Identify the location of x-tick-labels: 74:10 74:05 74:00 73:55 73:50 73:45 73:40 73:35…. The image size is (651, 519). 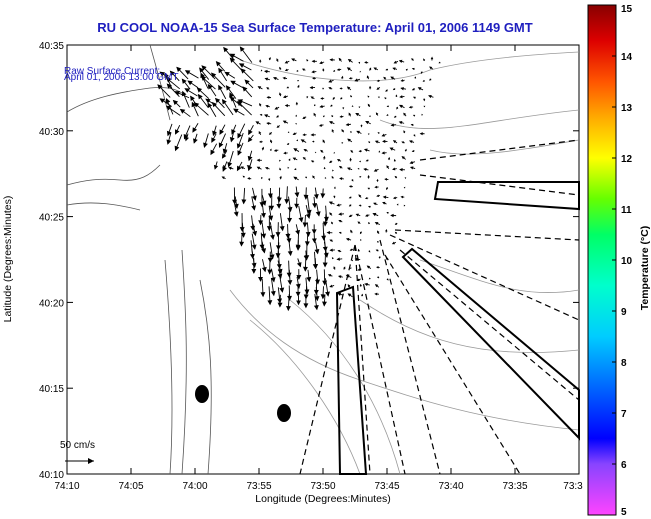
(318, 486).